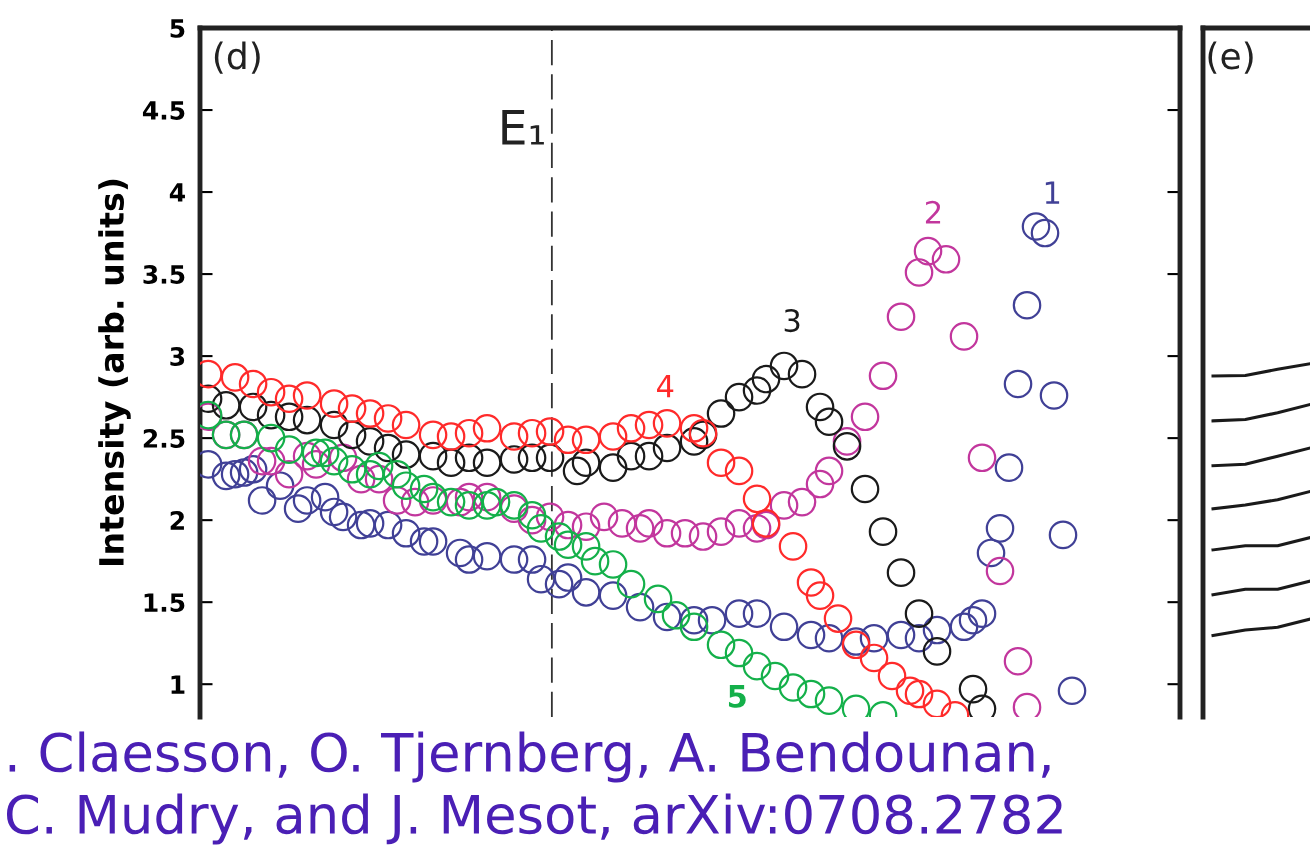  I want to click on annotation: (d), so click(237, 57).